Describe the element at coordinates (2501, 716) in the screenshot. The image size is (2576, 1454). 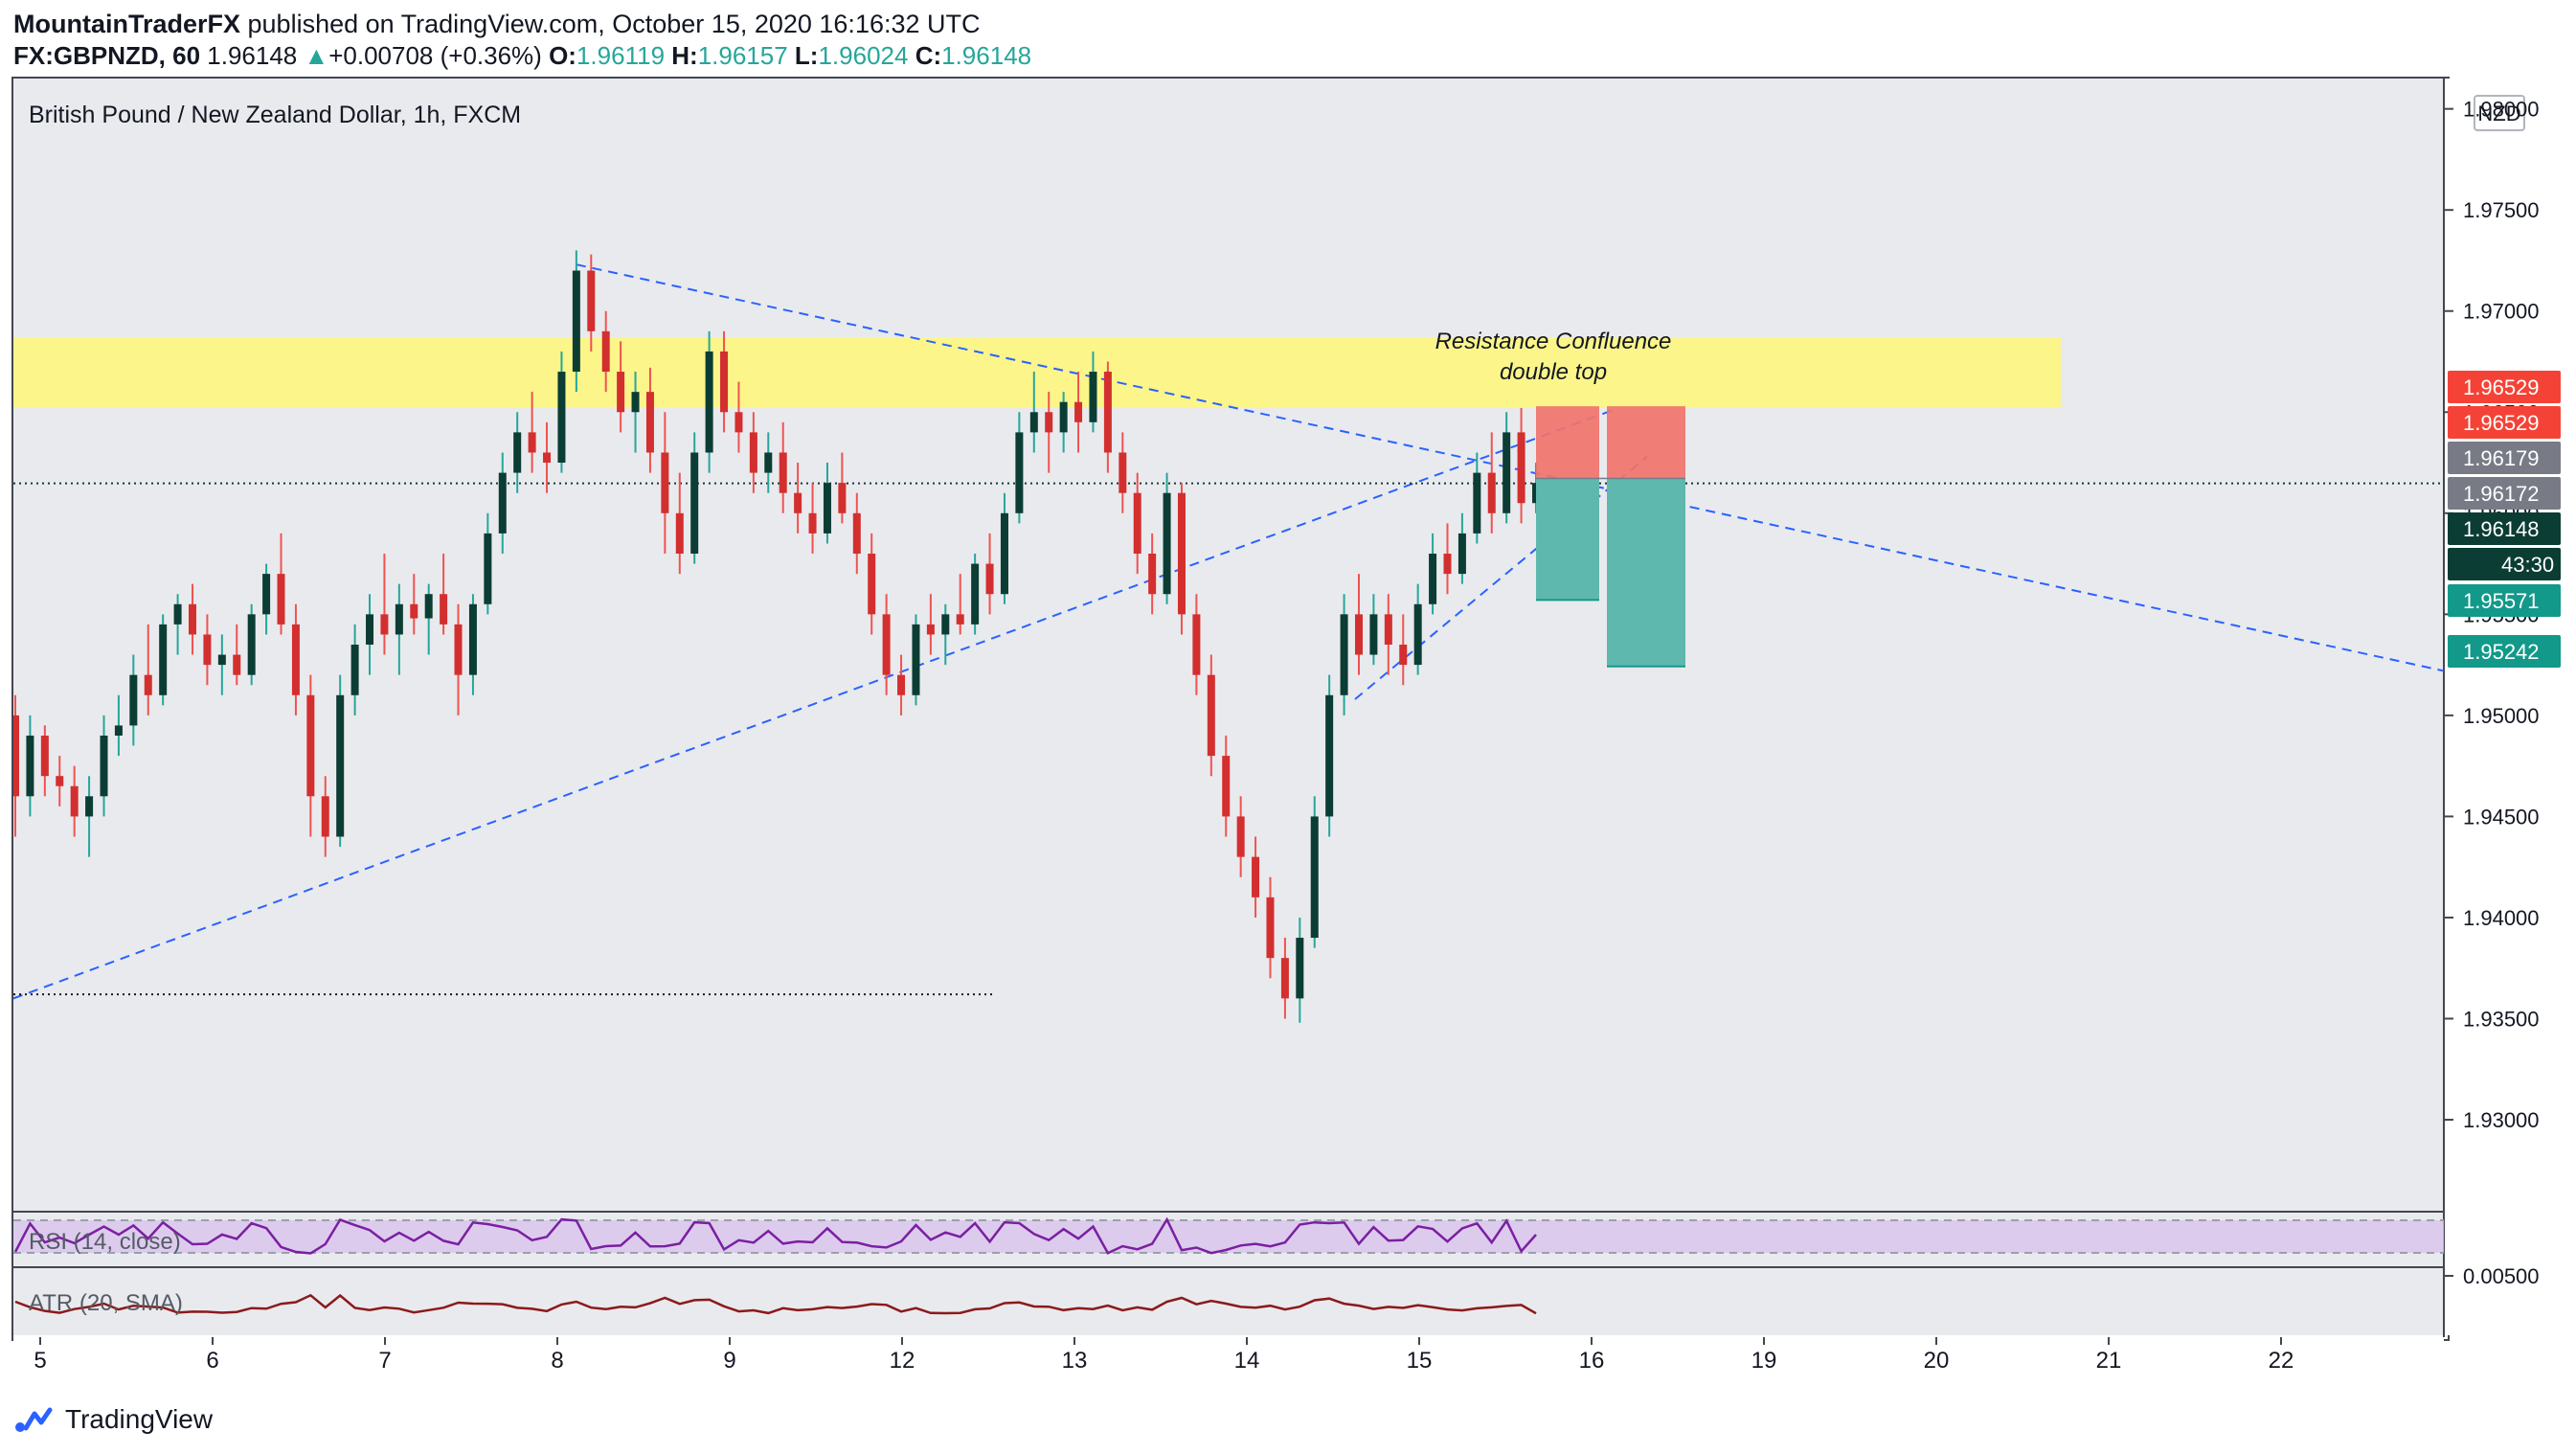
I see `price-axis-label: 1.95000` at that location.